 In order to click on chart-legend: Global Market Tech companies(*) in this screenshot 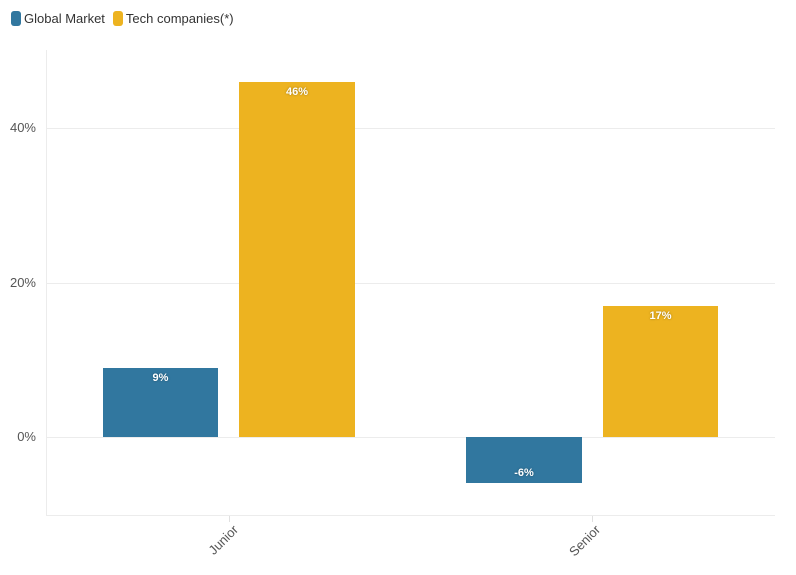, I will do `click(126, 18)`.